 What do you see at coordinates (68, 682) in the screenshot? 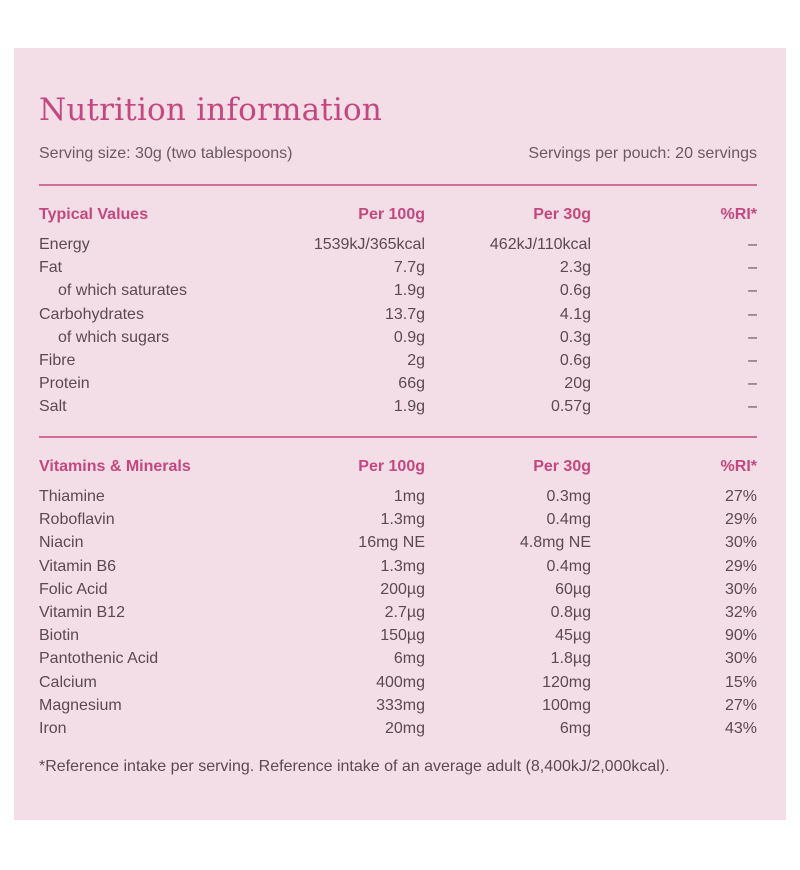
I see `nutrient-name: Calcium` at bounding box center [68, 682].